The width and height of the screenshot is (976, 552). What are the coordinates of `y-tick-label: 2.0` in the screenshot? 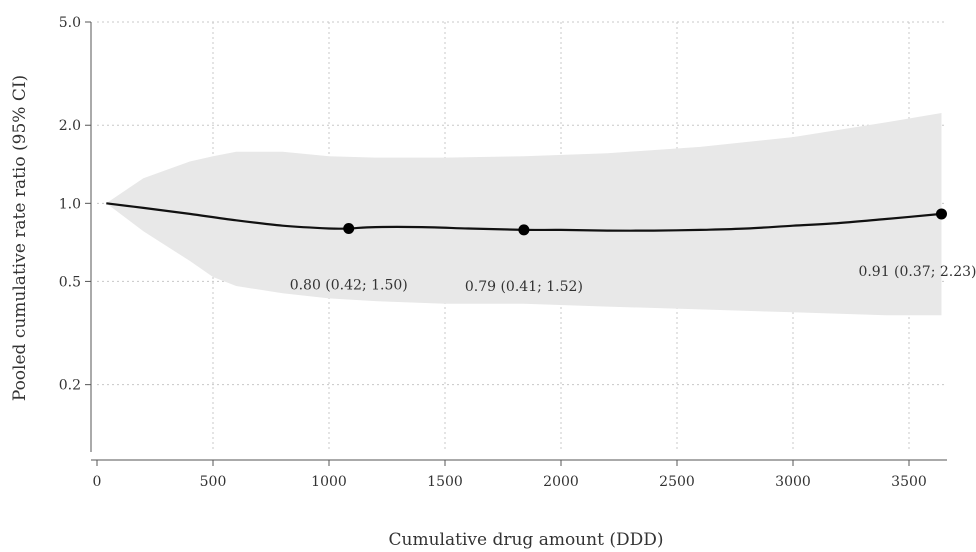 It's located at (70, 126).